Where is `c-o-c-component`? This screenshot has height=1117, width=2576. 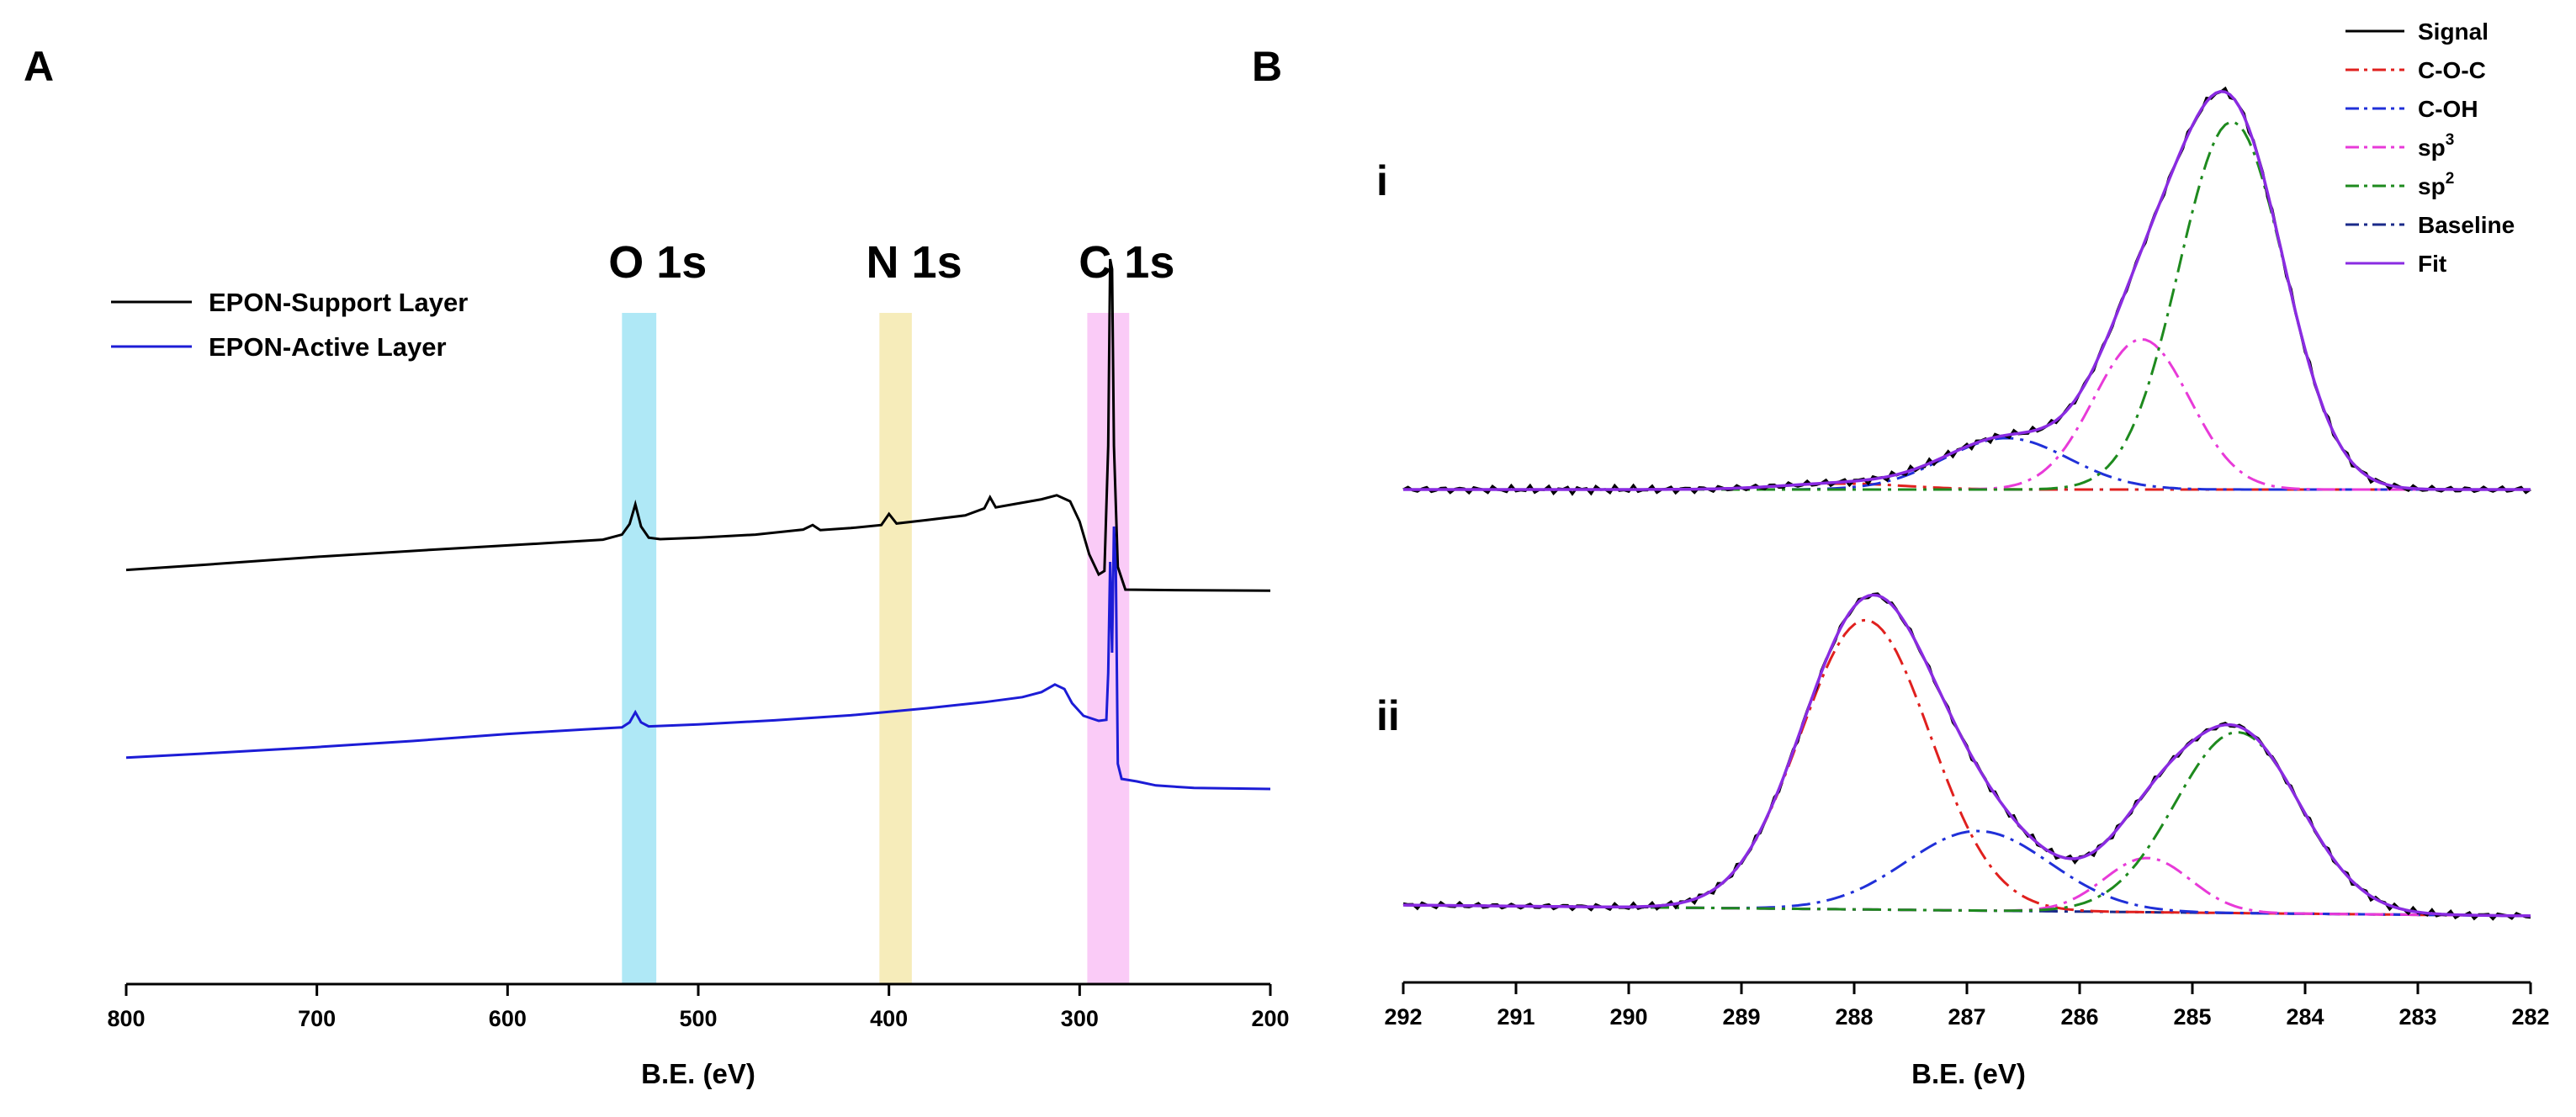
c-o-c-component is located at coordinates (1967, 768).